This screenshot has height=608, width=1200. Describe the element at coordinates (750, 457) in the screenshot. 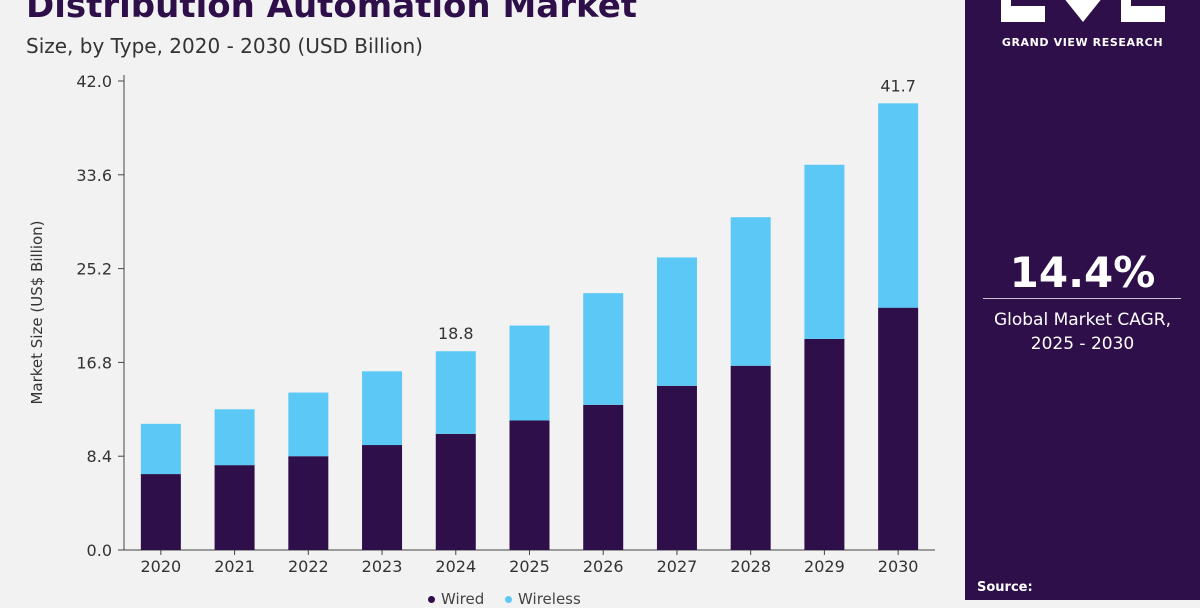

I see `bar-wired-2028` at that location.